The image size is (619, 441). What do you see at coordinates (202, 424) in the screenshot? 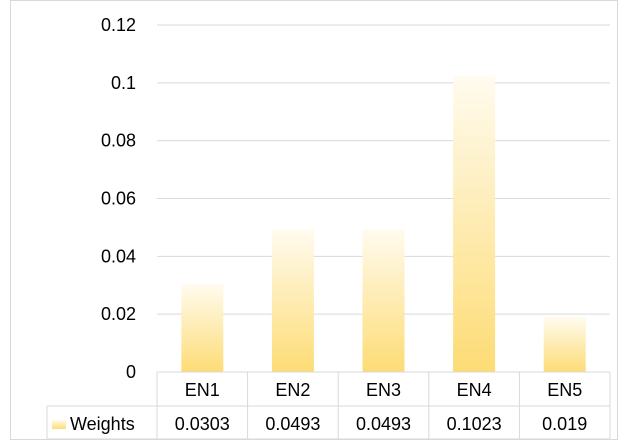
I see `data-table-value: 0.0303` at bounding box center [202, 424].